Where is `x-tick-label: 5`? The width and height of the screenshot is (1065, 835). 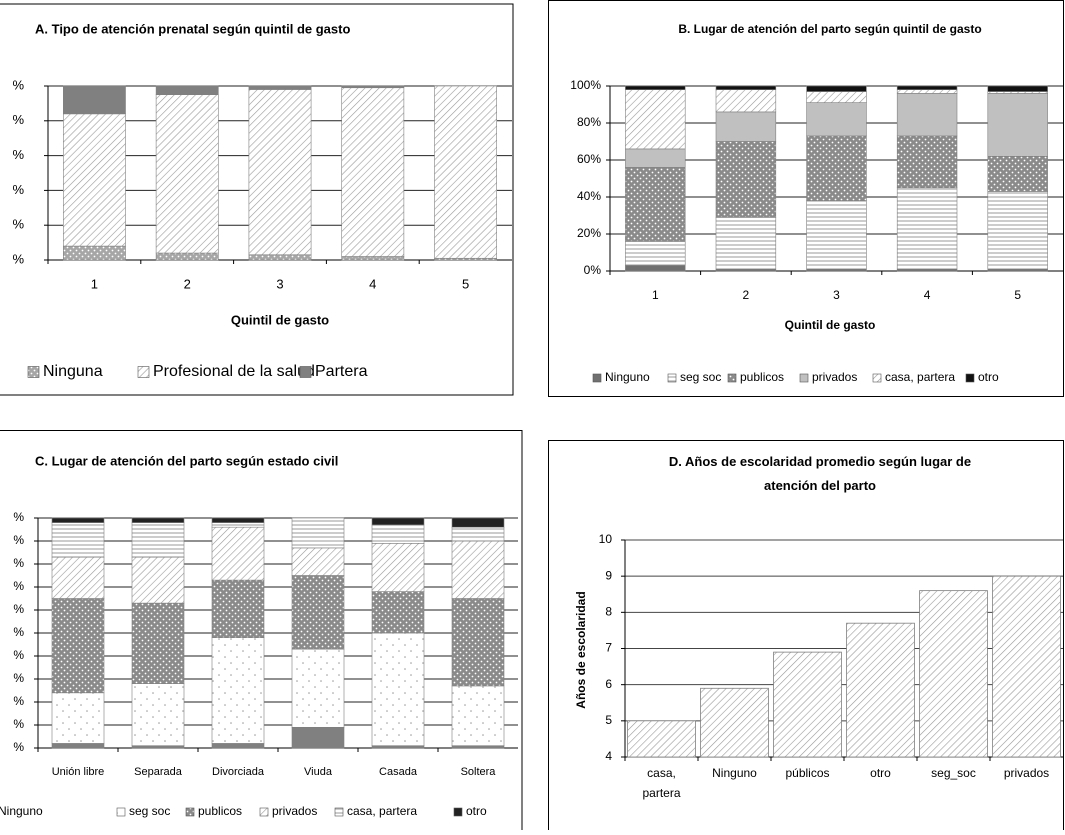
x-tick-label: 5 is located at coordinates (465, 283).